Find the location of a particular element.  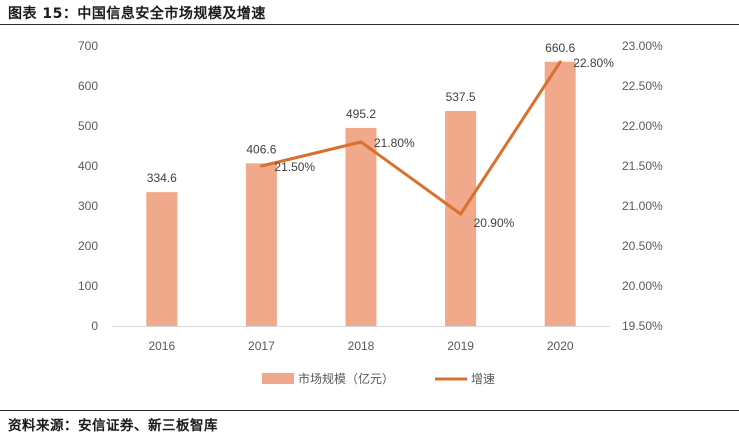

source-note: 资料来源：安信证券、新三板智库 is located at coordinates (113, 426).